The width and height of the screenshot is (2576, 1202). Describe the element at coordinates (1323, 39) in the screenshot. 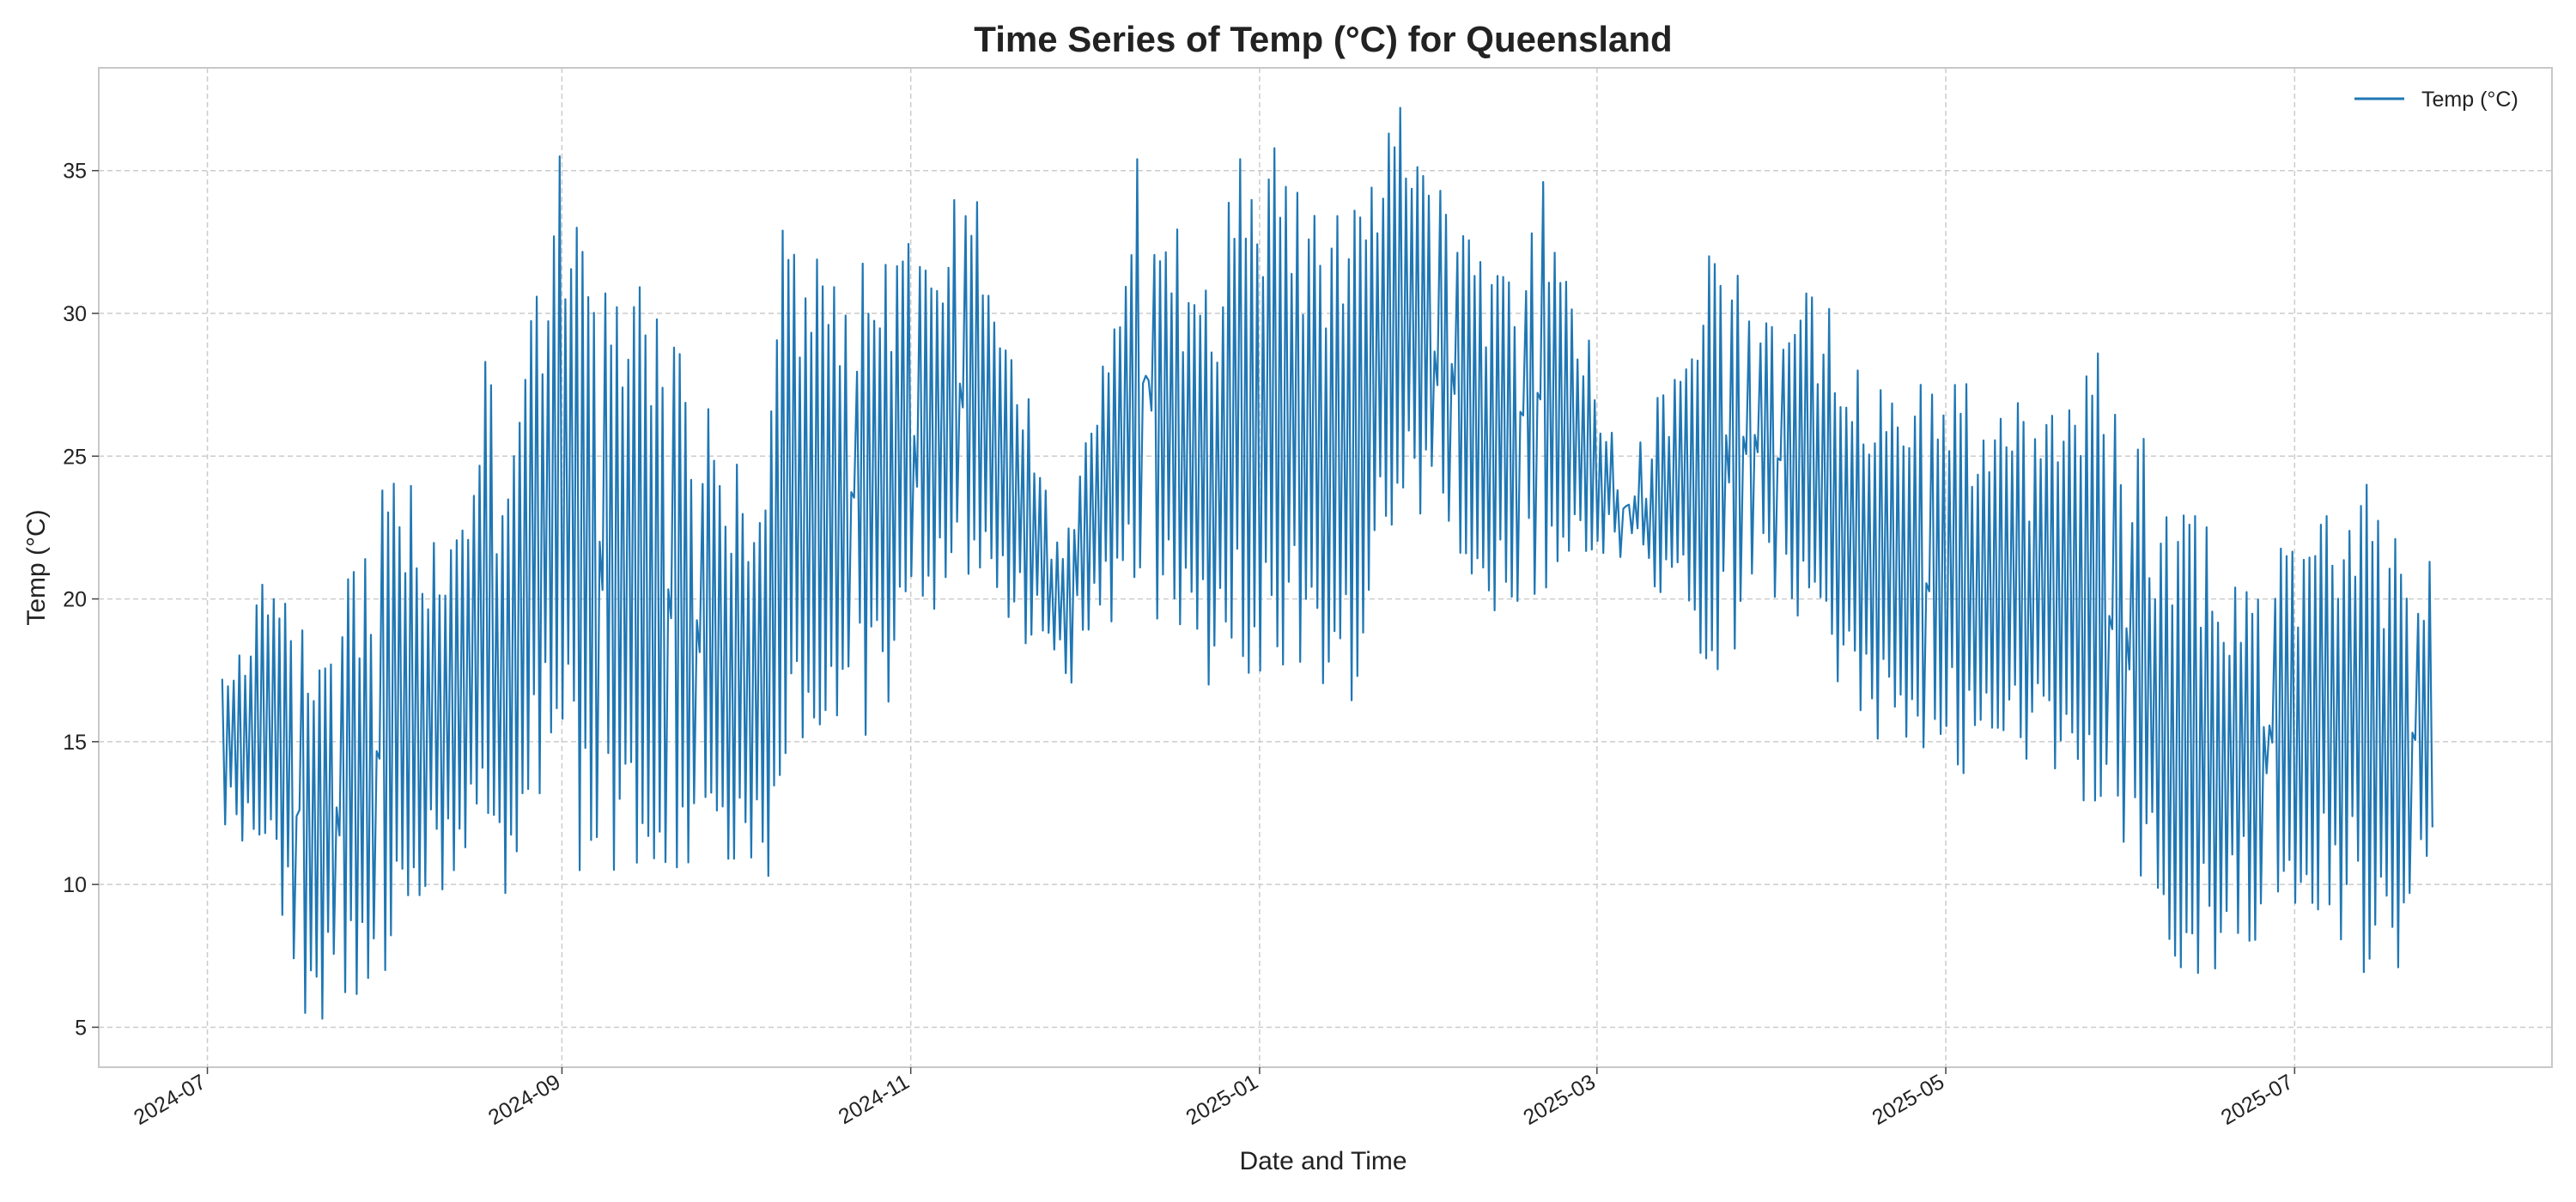

I see `chart-title: Time Series of Temp (°C) for Queensland` at that location.